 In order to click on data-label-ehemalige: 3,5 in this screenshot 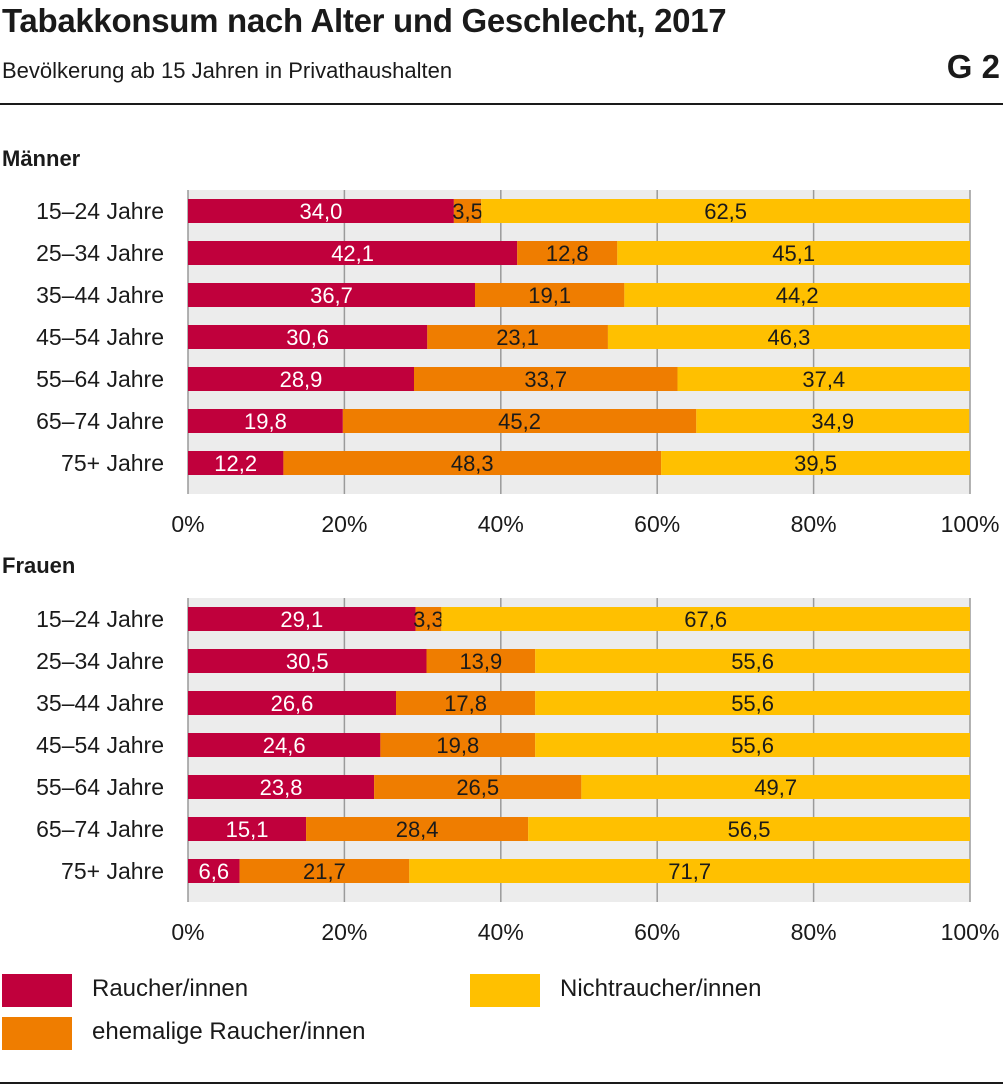, I will do `click(467, 211)`.